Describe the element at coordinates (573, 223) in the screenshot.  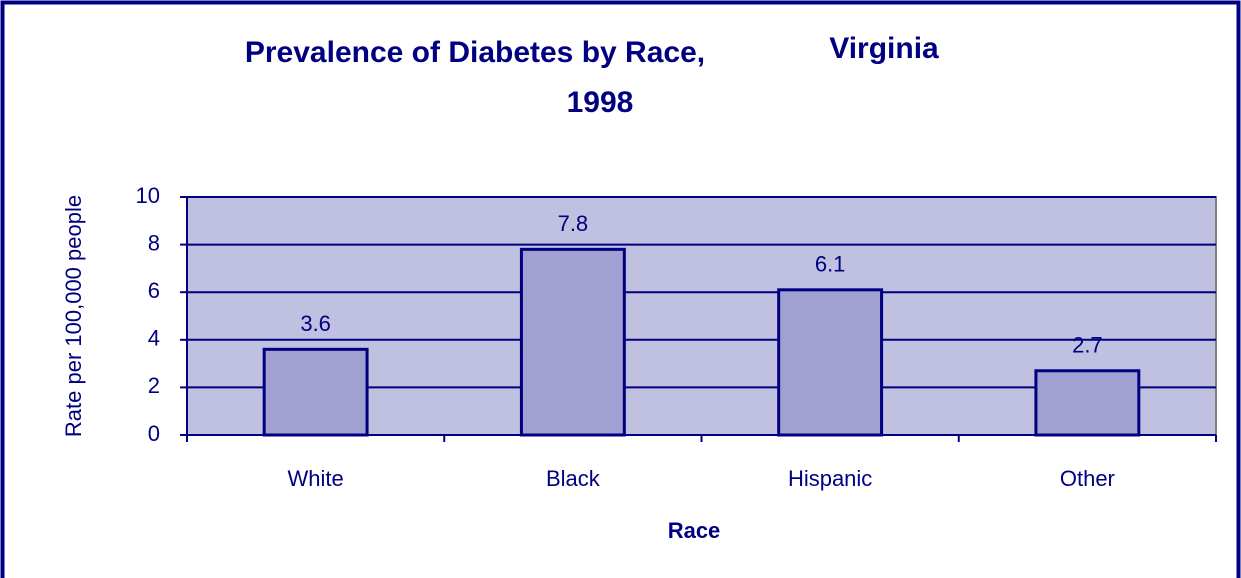
I see `data-label: 7.8` at that location.